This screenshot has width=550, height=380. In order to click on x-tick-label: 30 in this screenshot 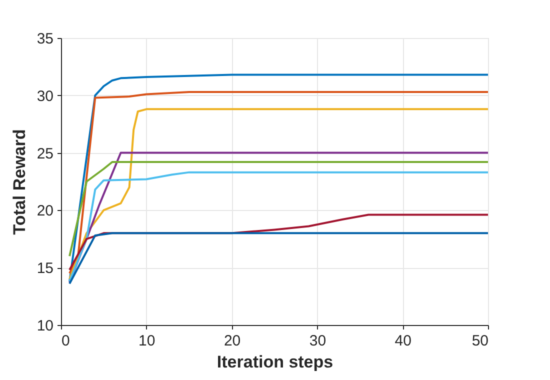, I will do `click(317, 341)`.